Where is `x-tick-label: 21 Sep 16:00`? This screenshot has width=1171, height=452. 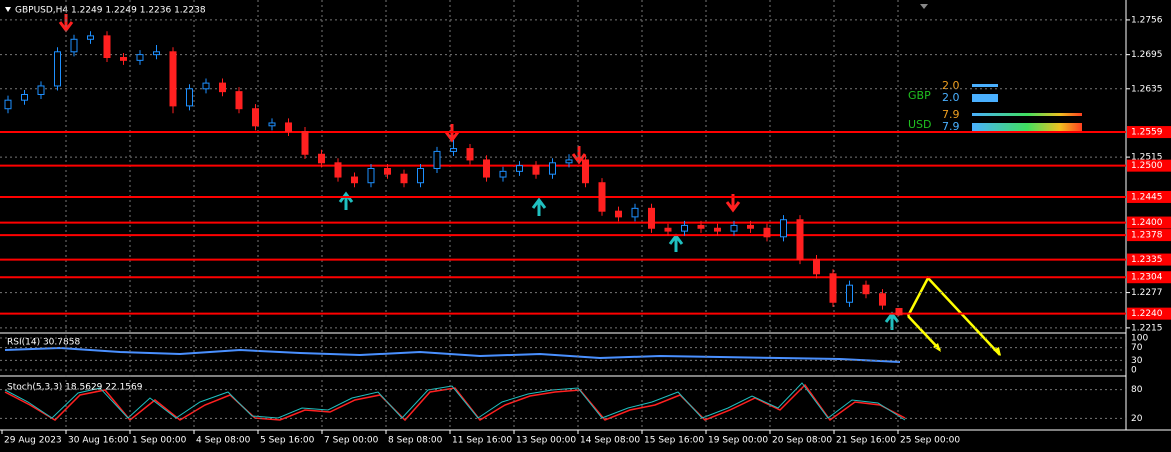 x-tick-label: 21 Sep 16:00 is located at coordinates (866, 441).